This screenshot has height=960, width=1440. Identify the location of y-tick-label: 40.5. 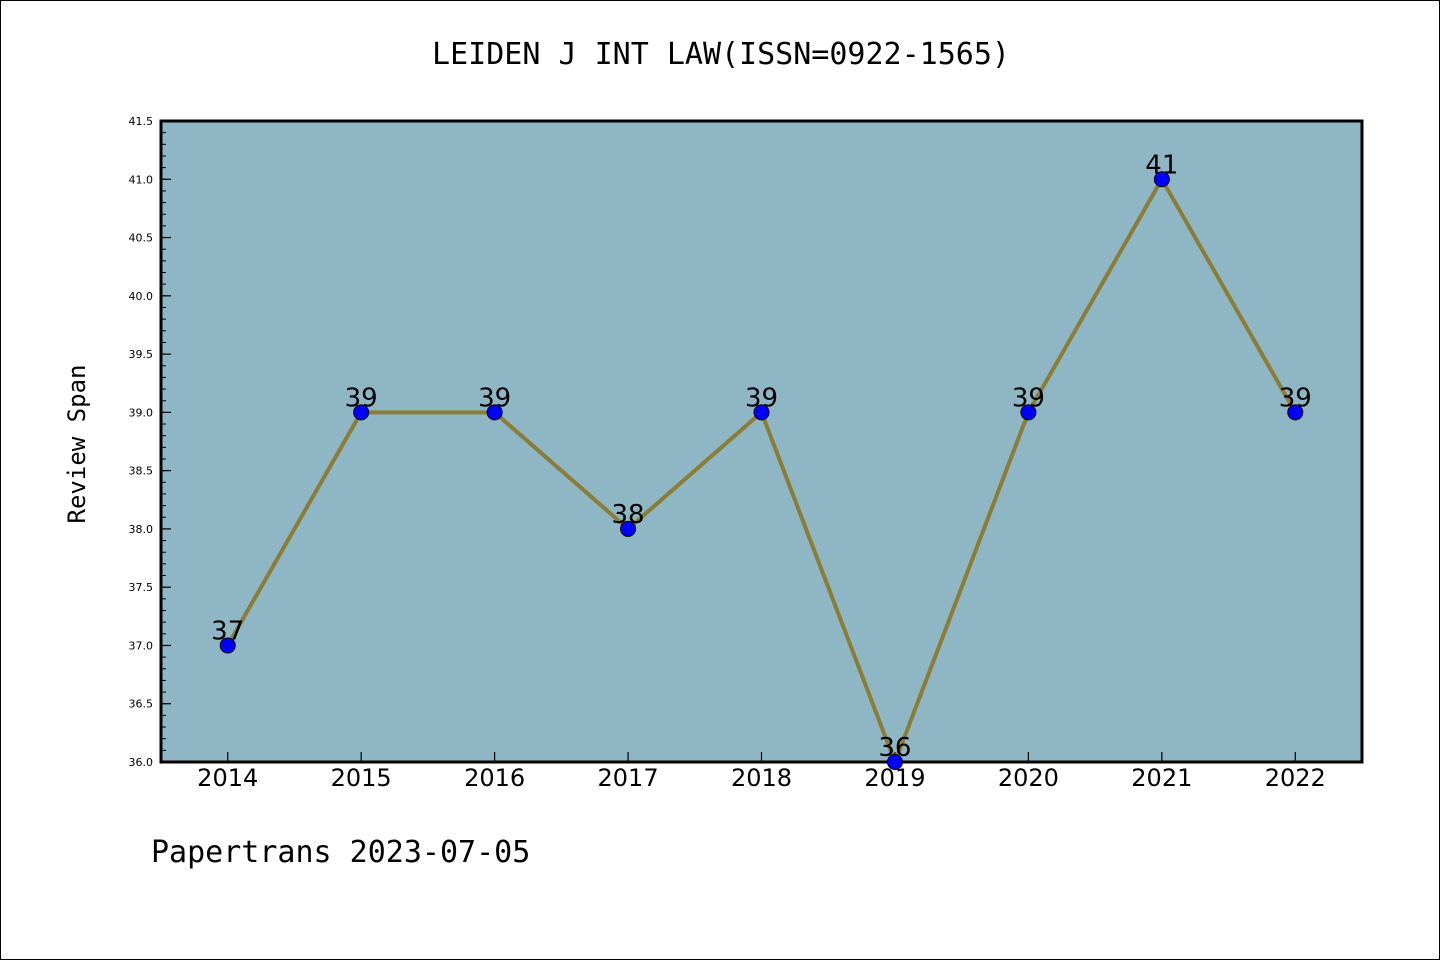
(141, 238).